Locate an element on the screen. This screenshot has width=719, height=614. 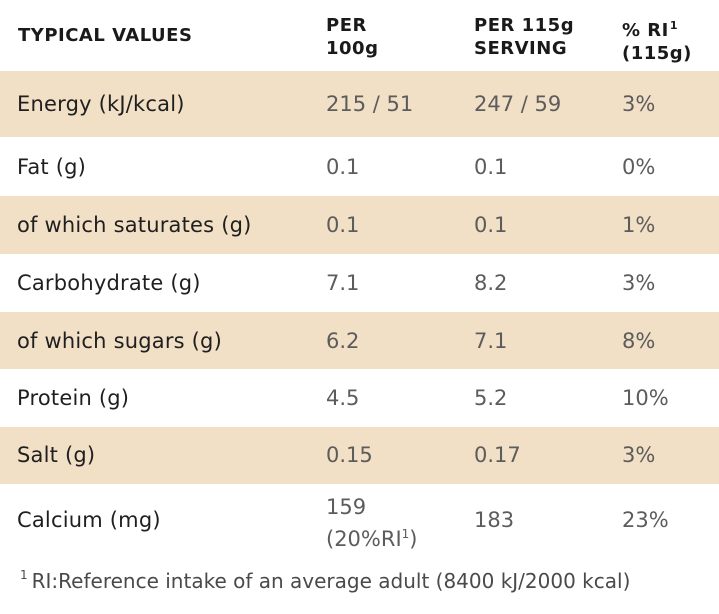
header-ri-text: % RI is located at coordinates (645, 30).